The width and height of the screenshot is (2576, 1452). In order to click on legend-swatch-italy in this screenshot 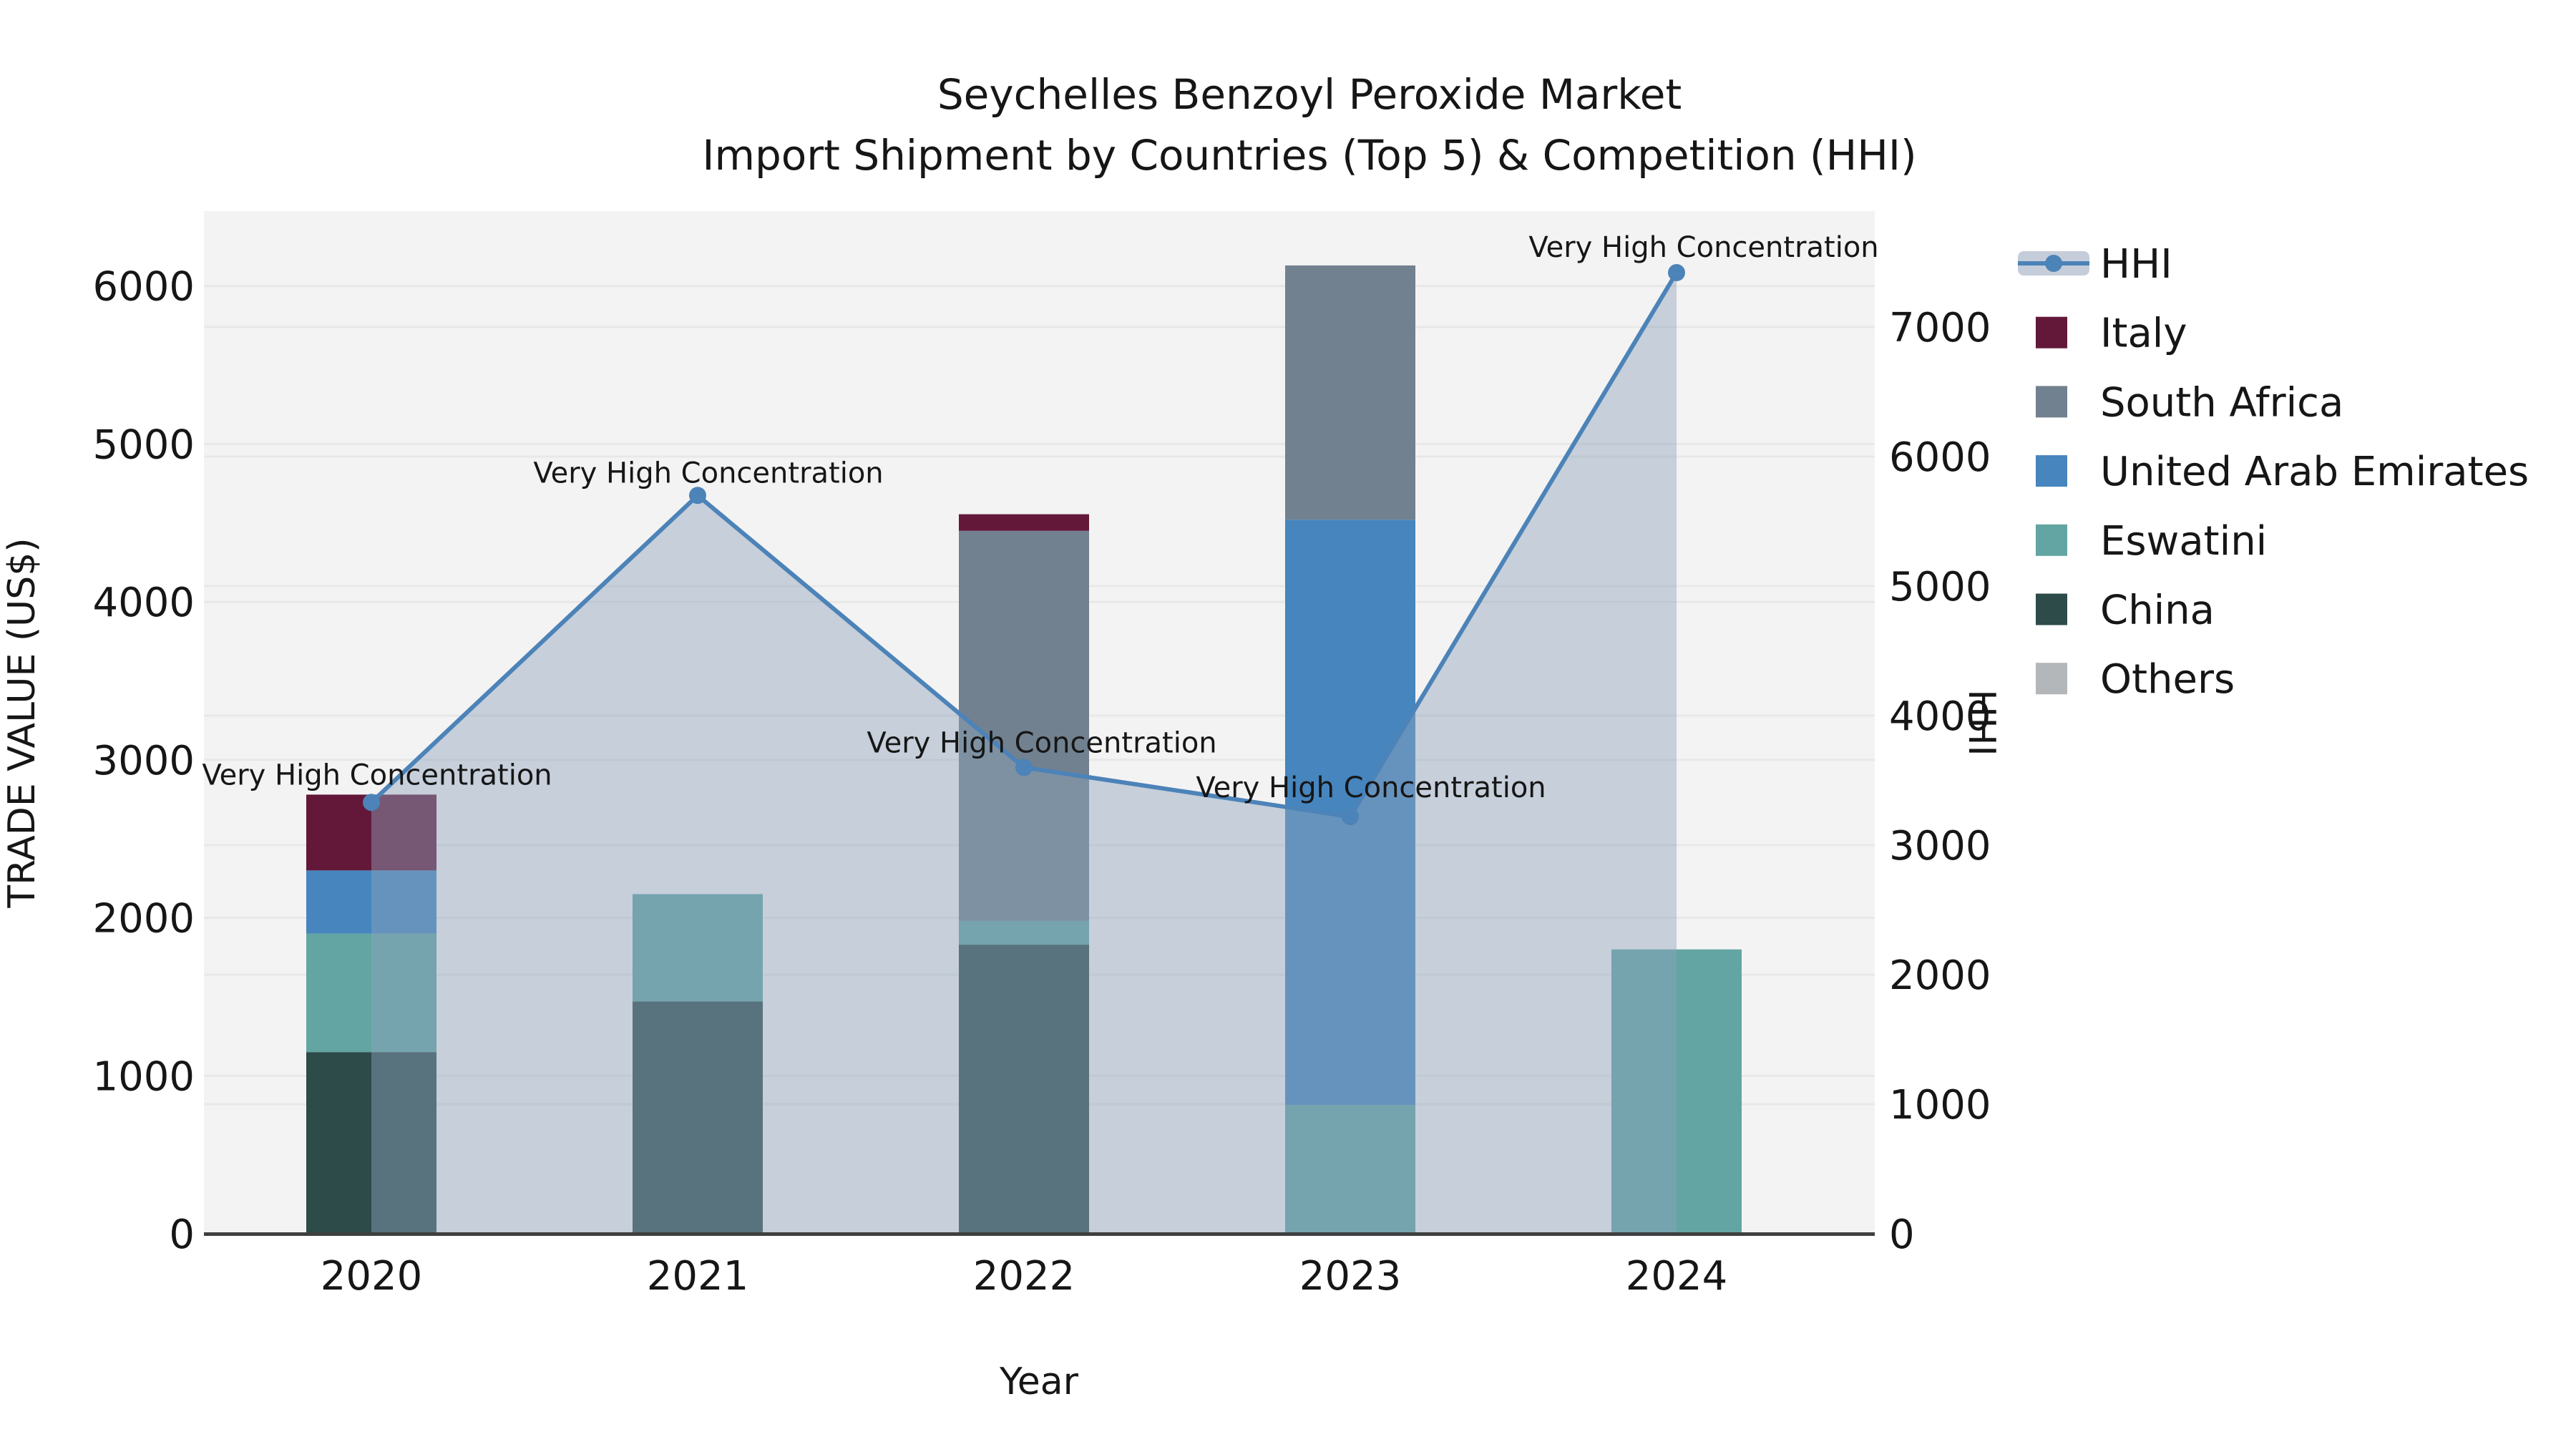, I will do `click(2051, 333)`.